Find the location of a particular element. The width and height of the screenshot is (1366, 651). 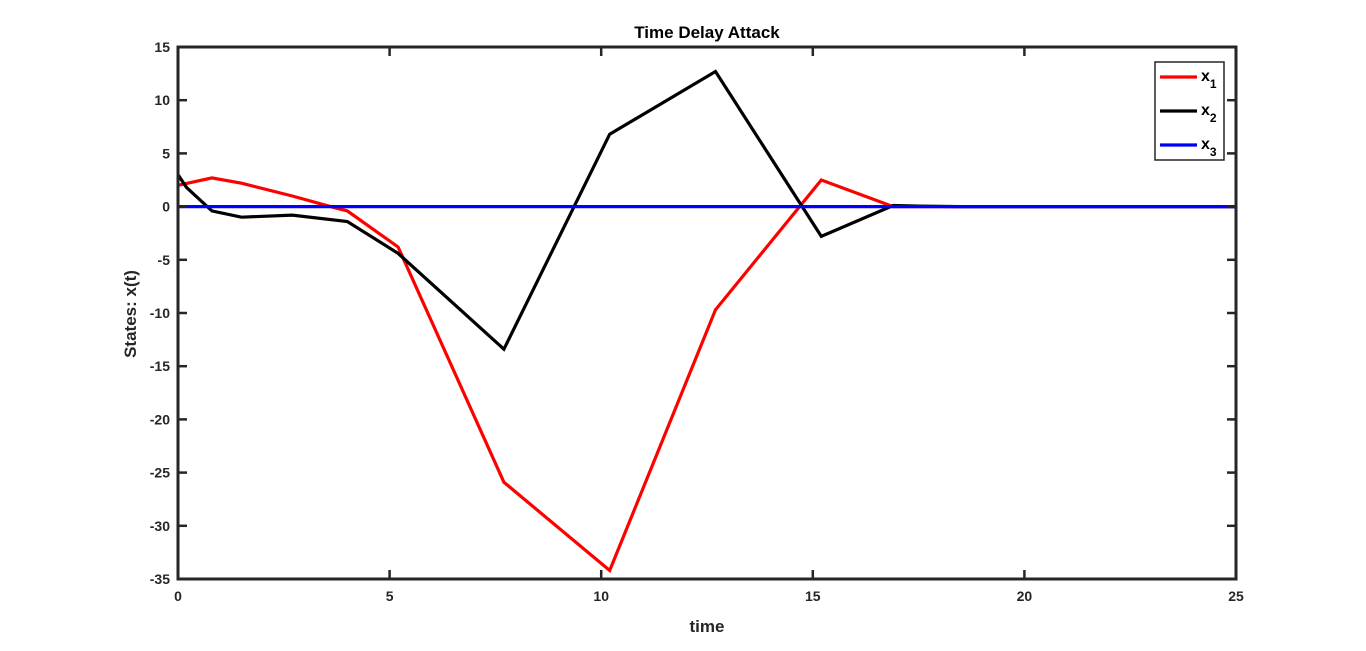

y-tick-label: -5 is located at coordinates (164, 260).